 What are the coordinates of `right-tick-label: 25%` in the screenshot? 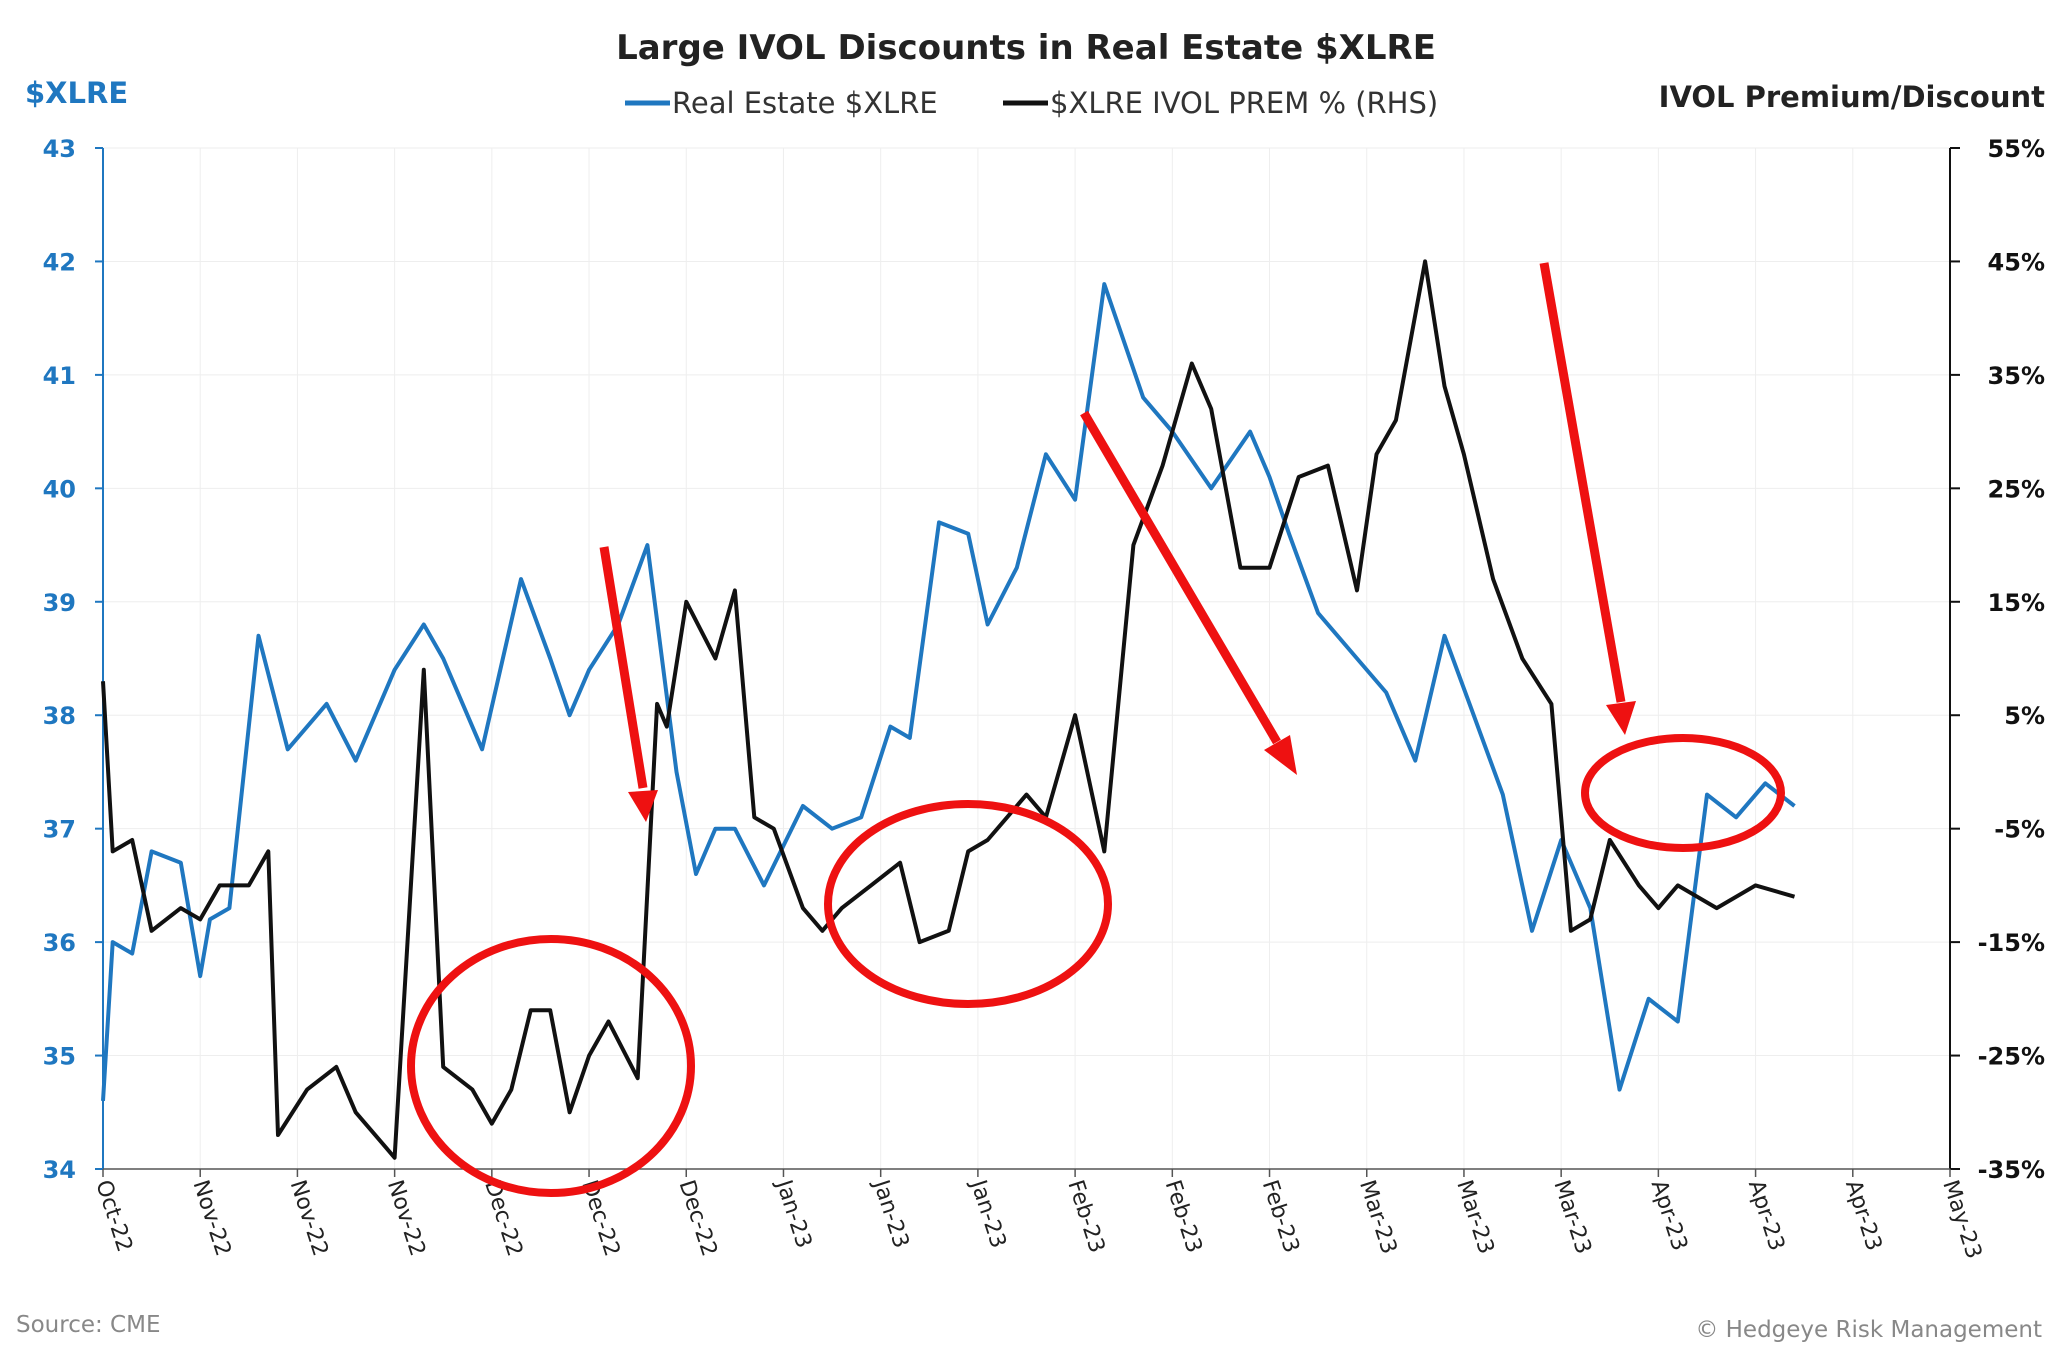 It's located at (2016, 489).